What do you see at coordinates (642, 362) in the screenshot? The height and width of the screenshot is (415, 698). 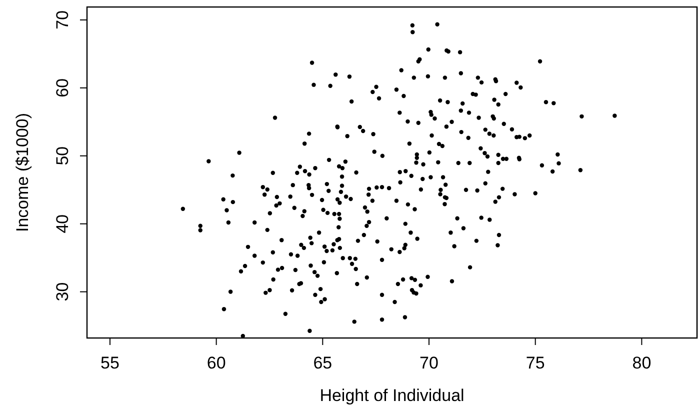 I see `x-tick-label: 80` at bounding box center [642, 362].